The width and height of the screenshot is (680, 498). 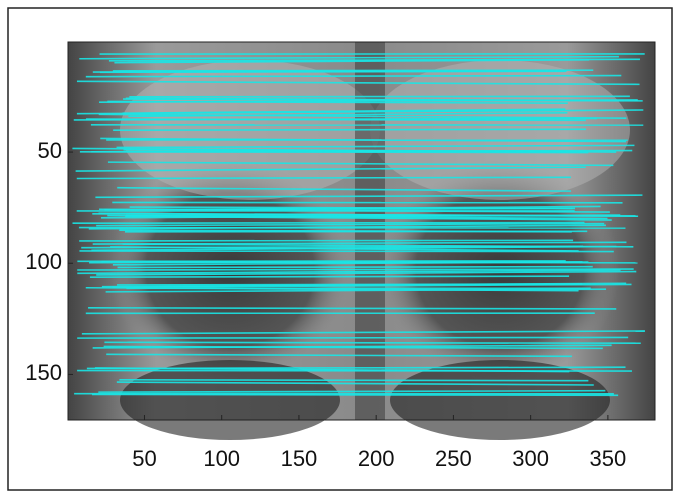 I want to click on y-tick-label: 50, so click(x=50, y=150).